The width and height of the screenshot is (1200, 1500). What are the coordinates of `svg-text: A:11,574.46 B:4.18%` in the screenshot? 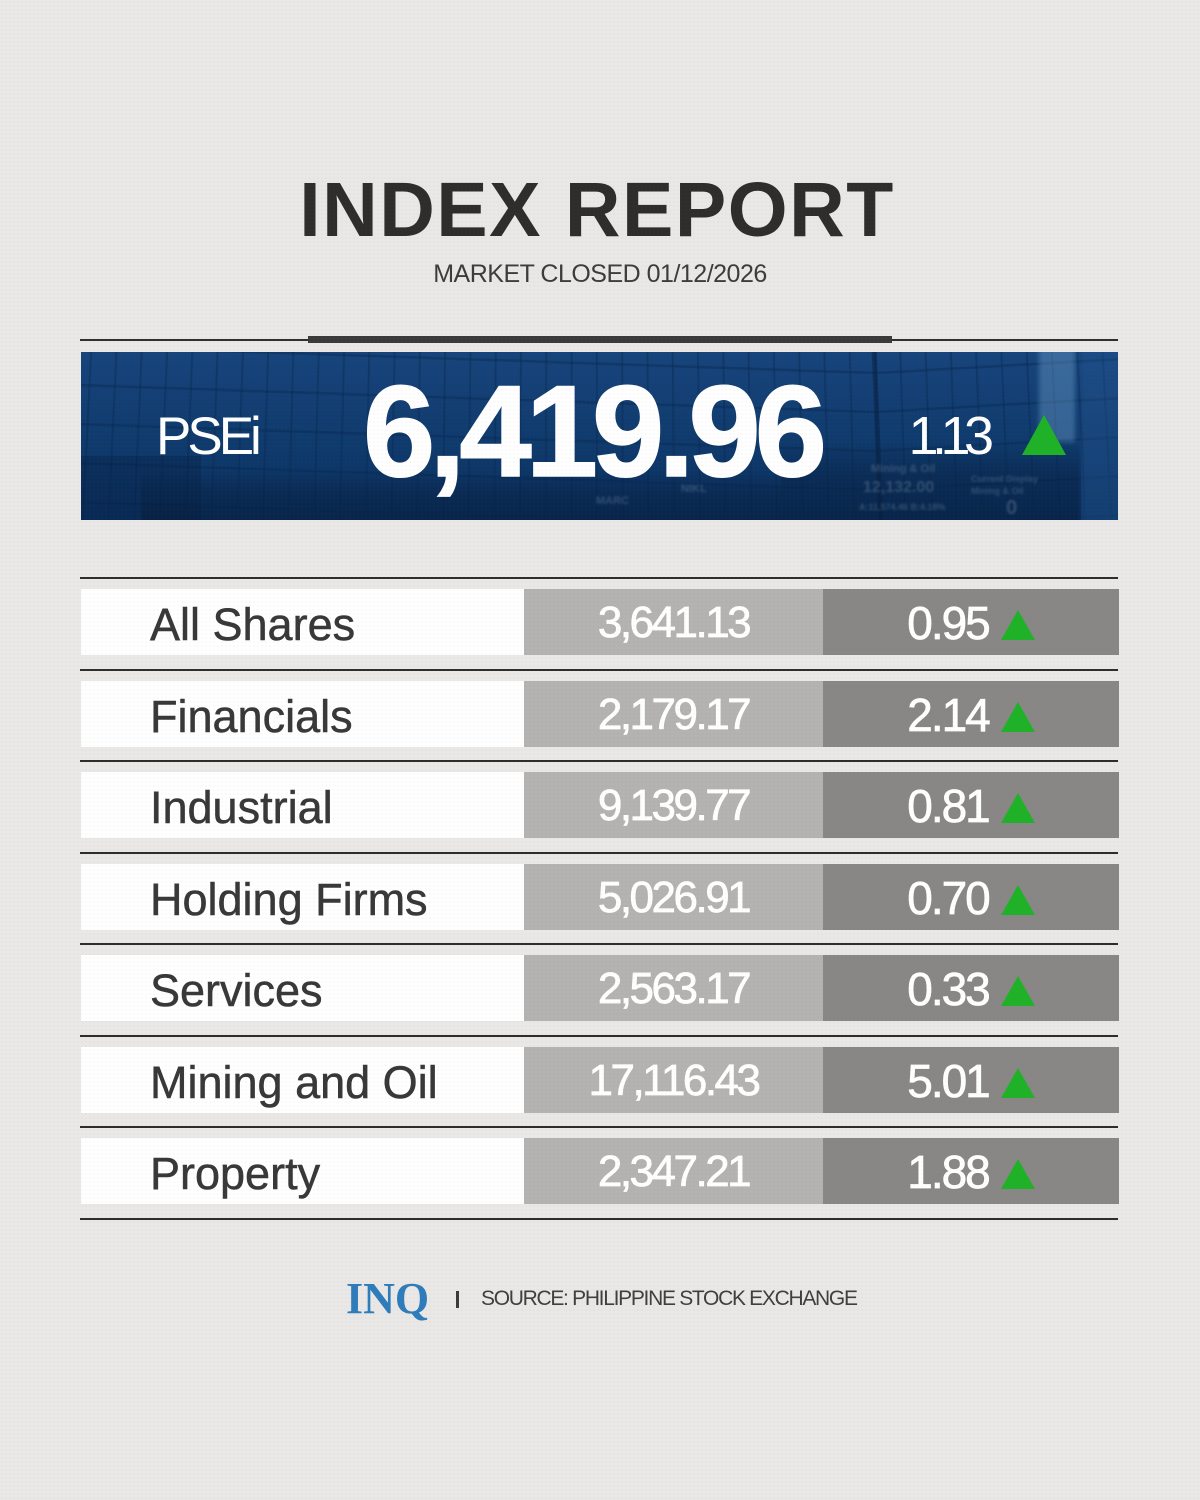 It's located at (902, 507).